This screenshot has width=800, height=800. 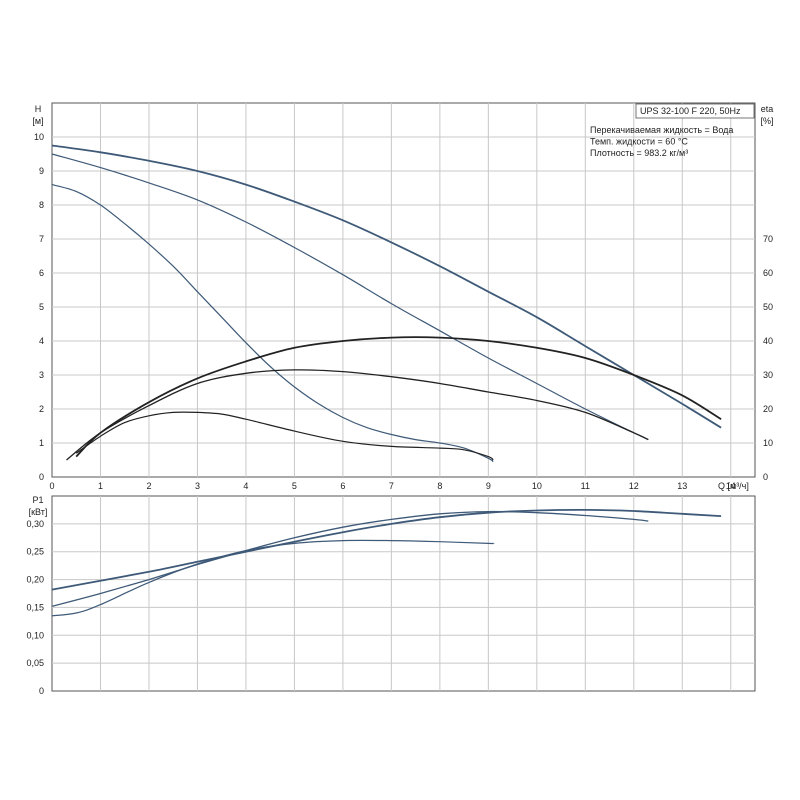 I want to click on y2-tick-label: 0, so click(x=765, y=477).